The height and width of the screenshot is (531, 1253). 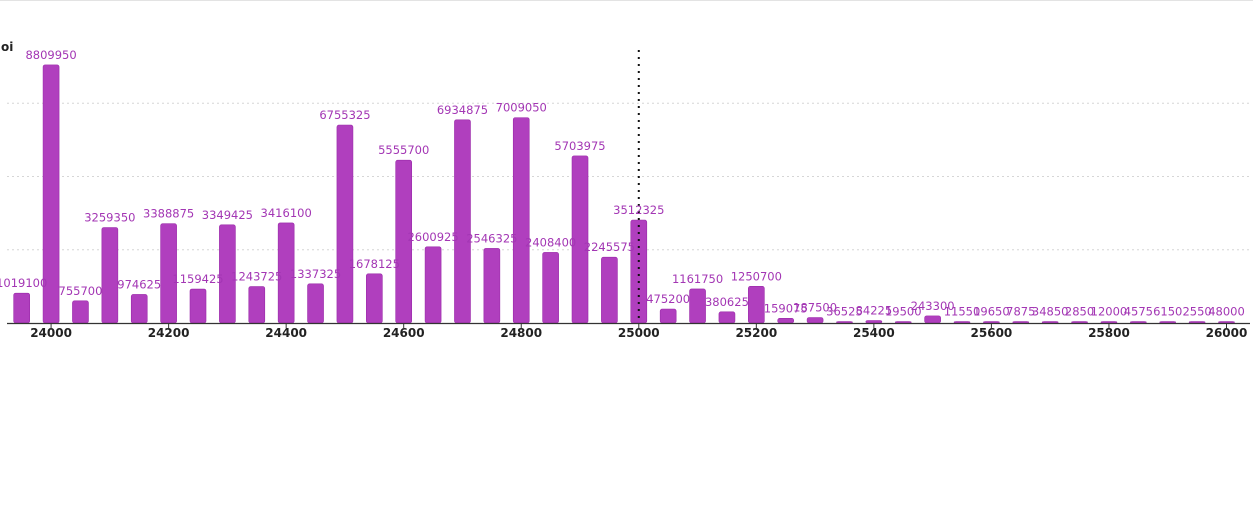 What do you see at coordinates (786, 308) in the screenshot?
I see `data-label: 159075` at bounding box center [786, 308].